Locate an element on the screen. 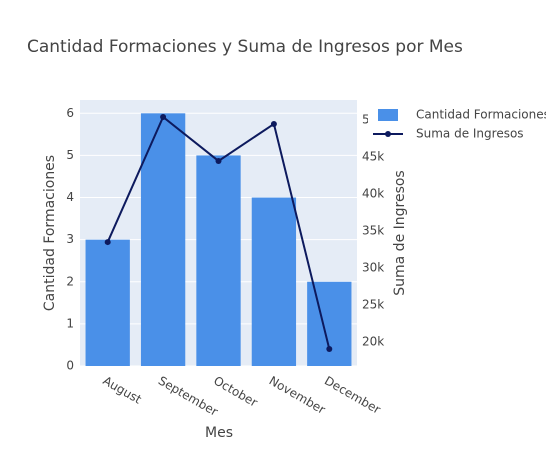 The image size is (546, 450). y-tick-label: 6 is located at coordinates (70, 113).